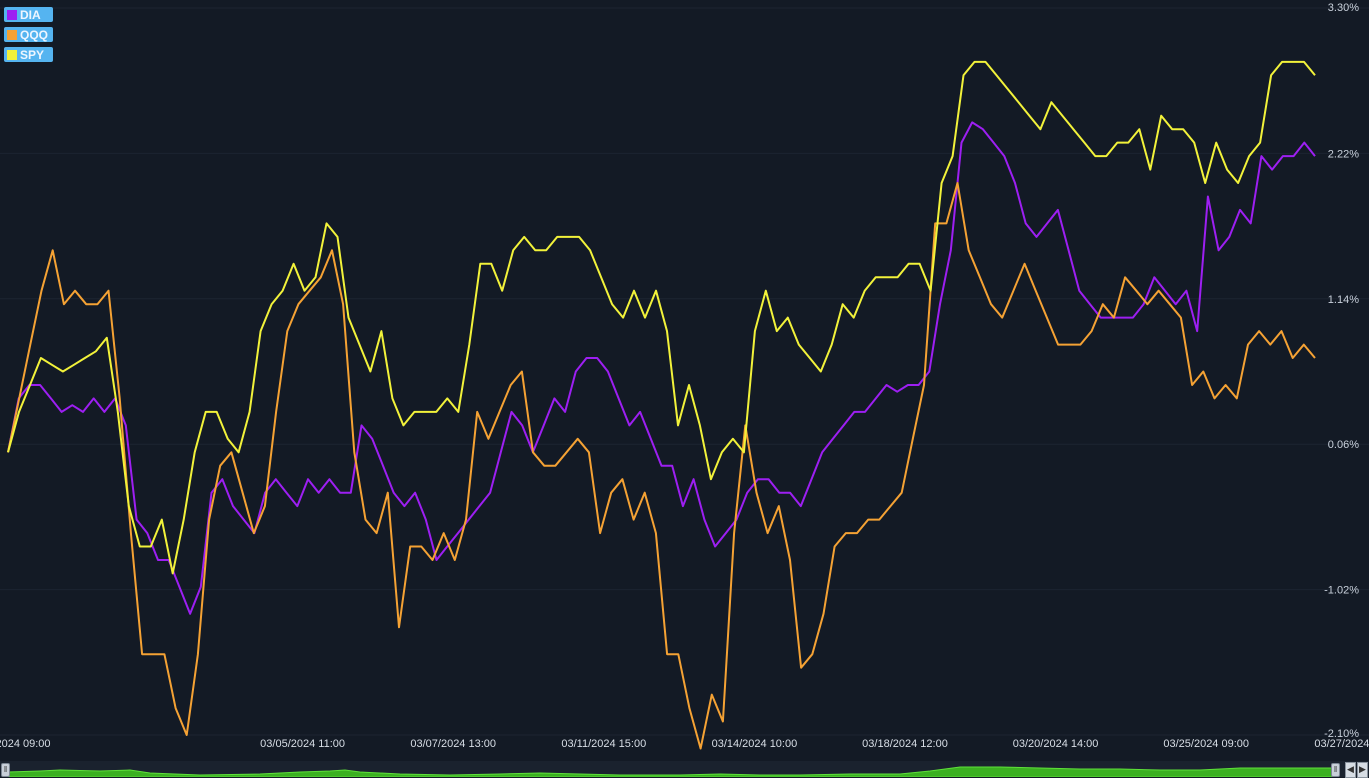 The image size is (1369, 778). Describe the element at coordinates (1341, 371) in the screenshot. I see `y-axis-tick-labels: 3.30% 2.22% 1.14% 0.06% -1.02% -2.10%` at that location.